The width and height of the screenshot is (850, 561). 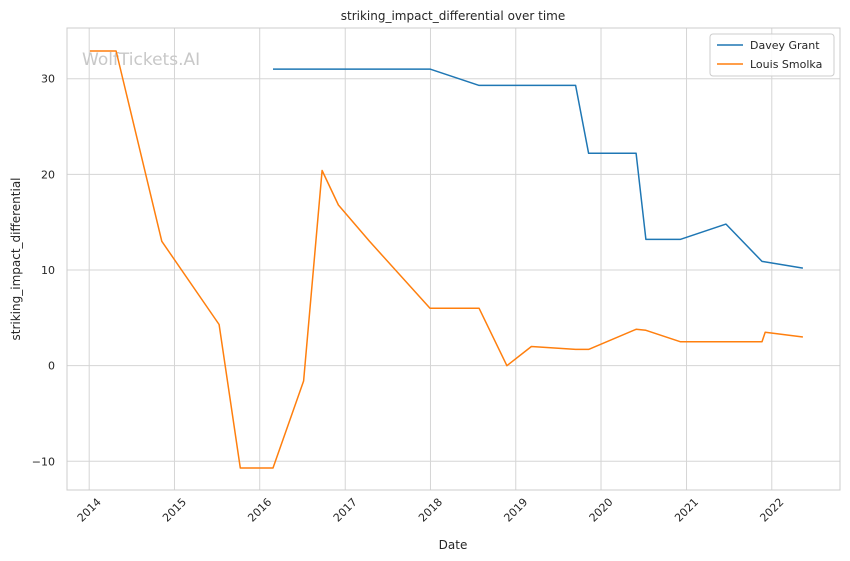 I want to click on legend-label-louis-smolka: Louis Smolka, so click(x=786, y=64).